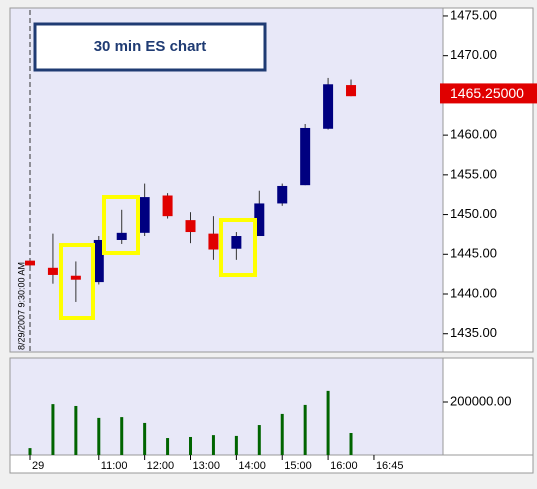  Describe the element at coordinates (161, 466) in the screenshot. I see `x-tick-label: 12:00` at that location.